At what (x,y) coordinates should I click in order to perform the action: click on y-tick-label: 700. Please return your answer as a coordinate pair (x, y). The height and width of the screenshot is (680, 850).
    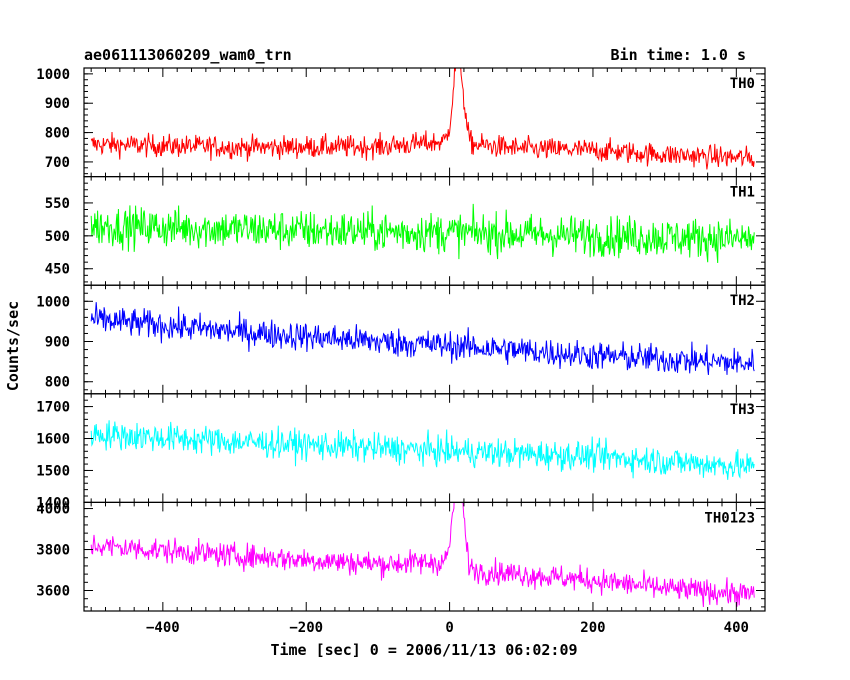
    Looking at the image, I should click on (57, 163).